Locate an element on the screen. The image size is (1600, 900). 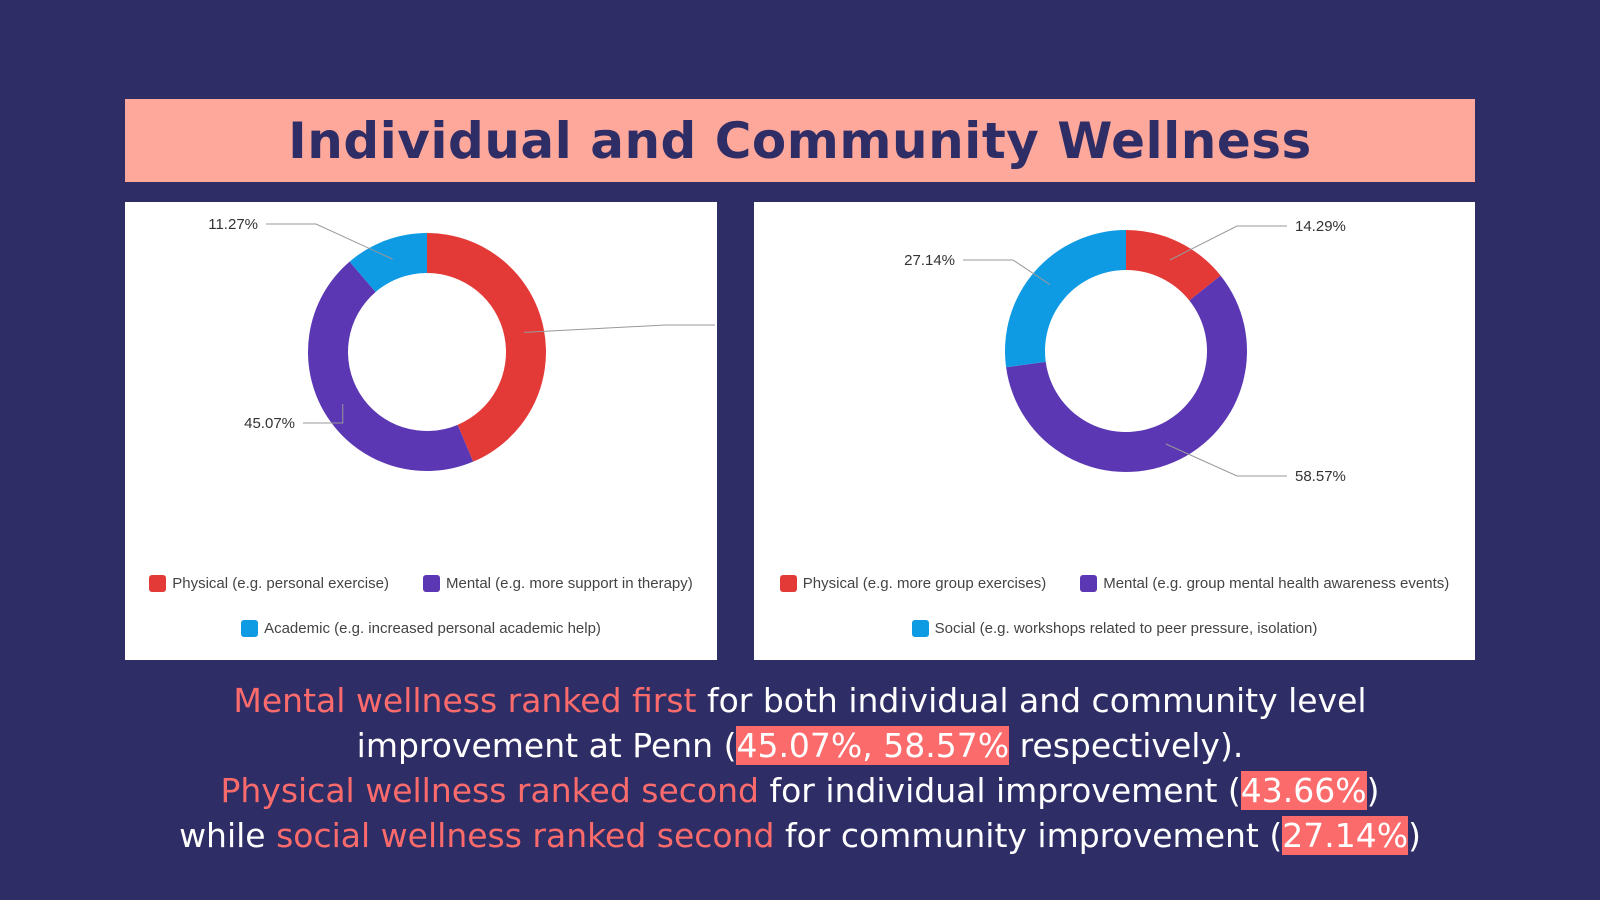
data-label-academic: 11.27% is located at coordinates (233, 224).